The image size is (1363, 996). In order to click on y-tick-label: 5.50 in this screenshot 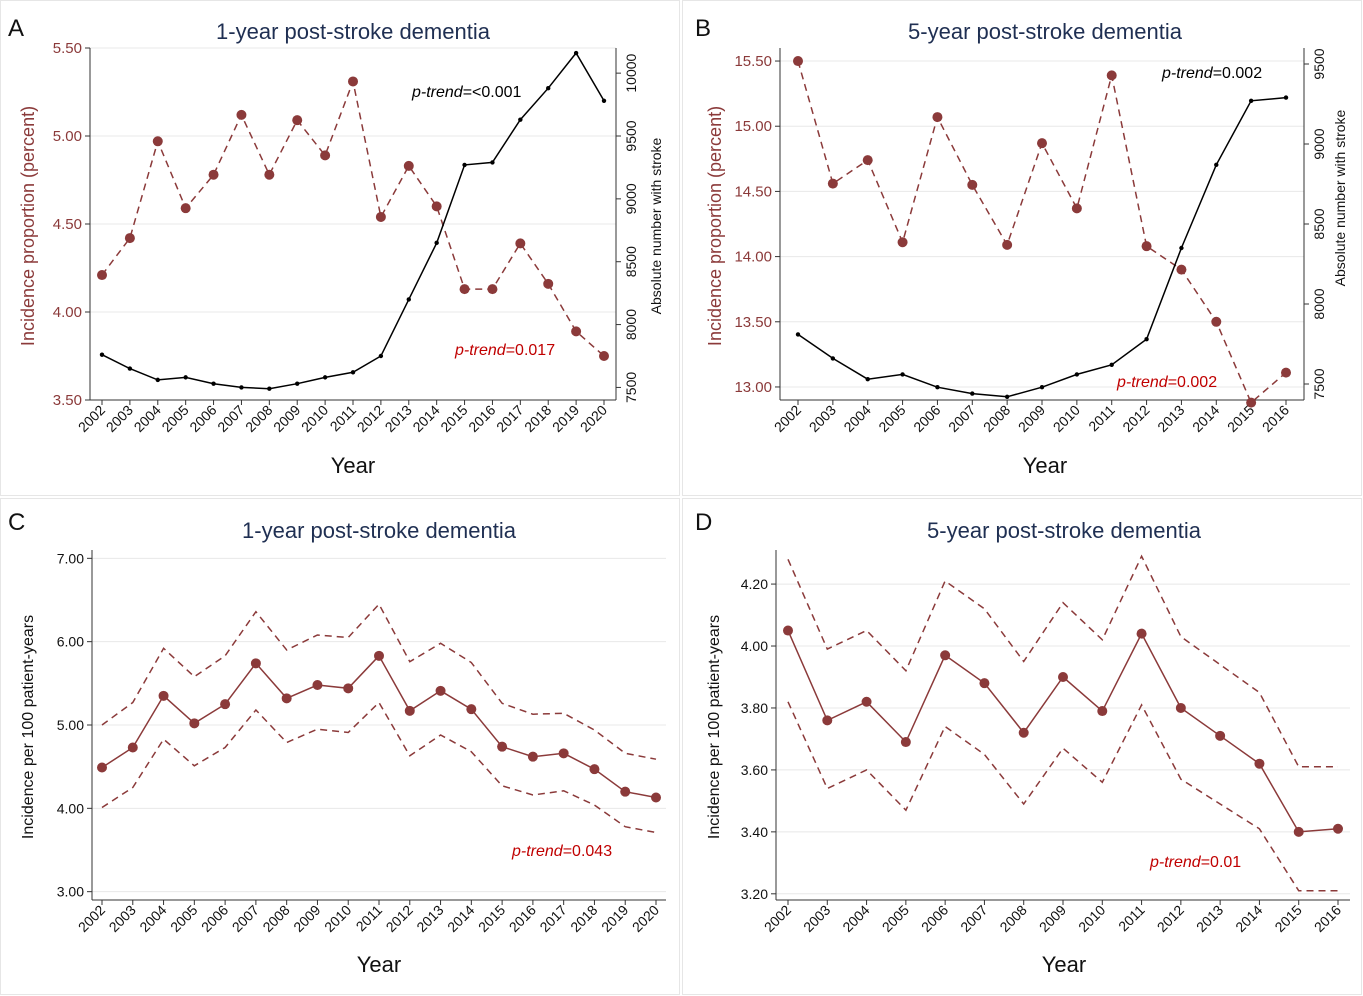, I will do `click(67, 48)`.